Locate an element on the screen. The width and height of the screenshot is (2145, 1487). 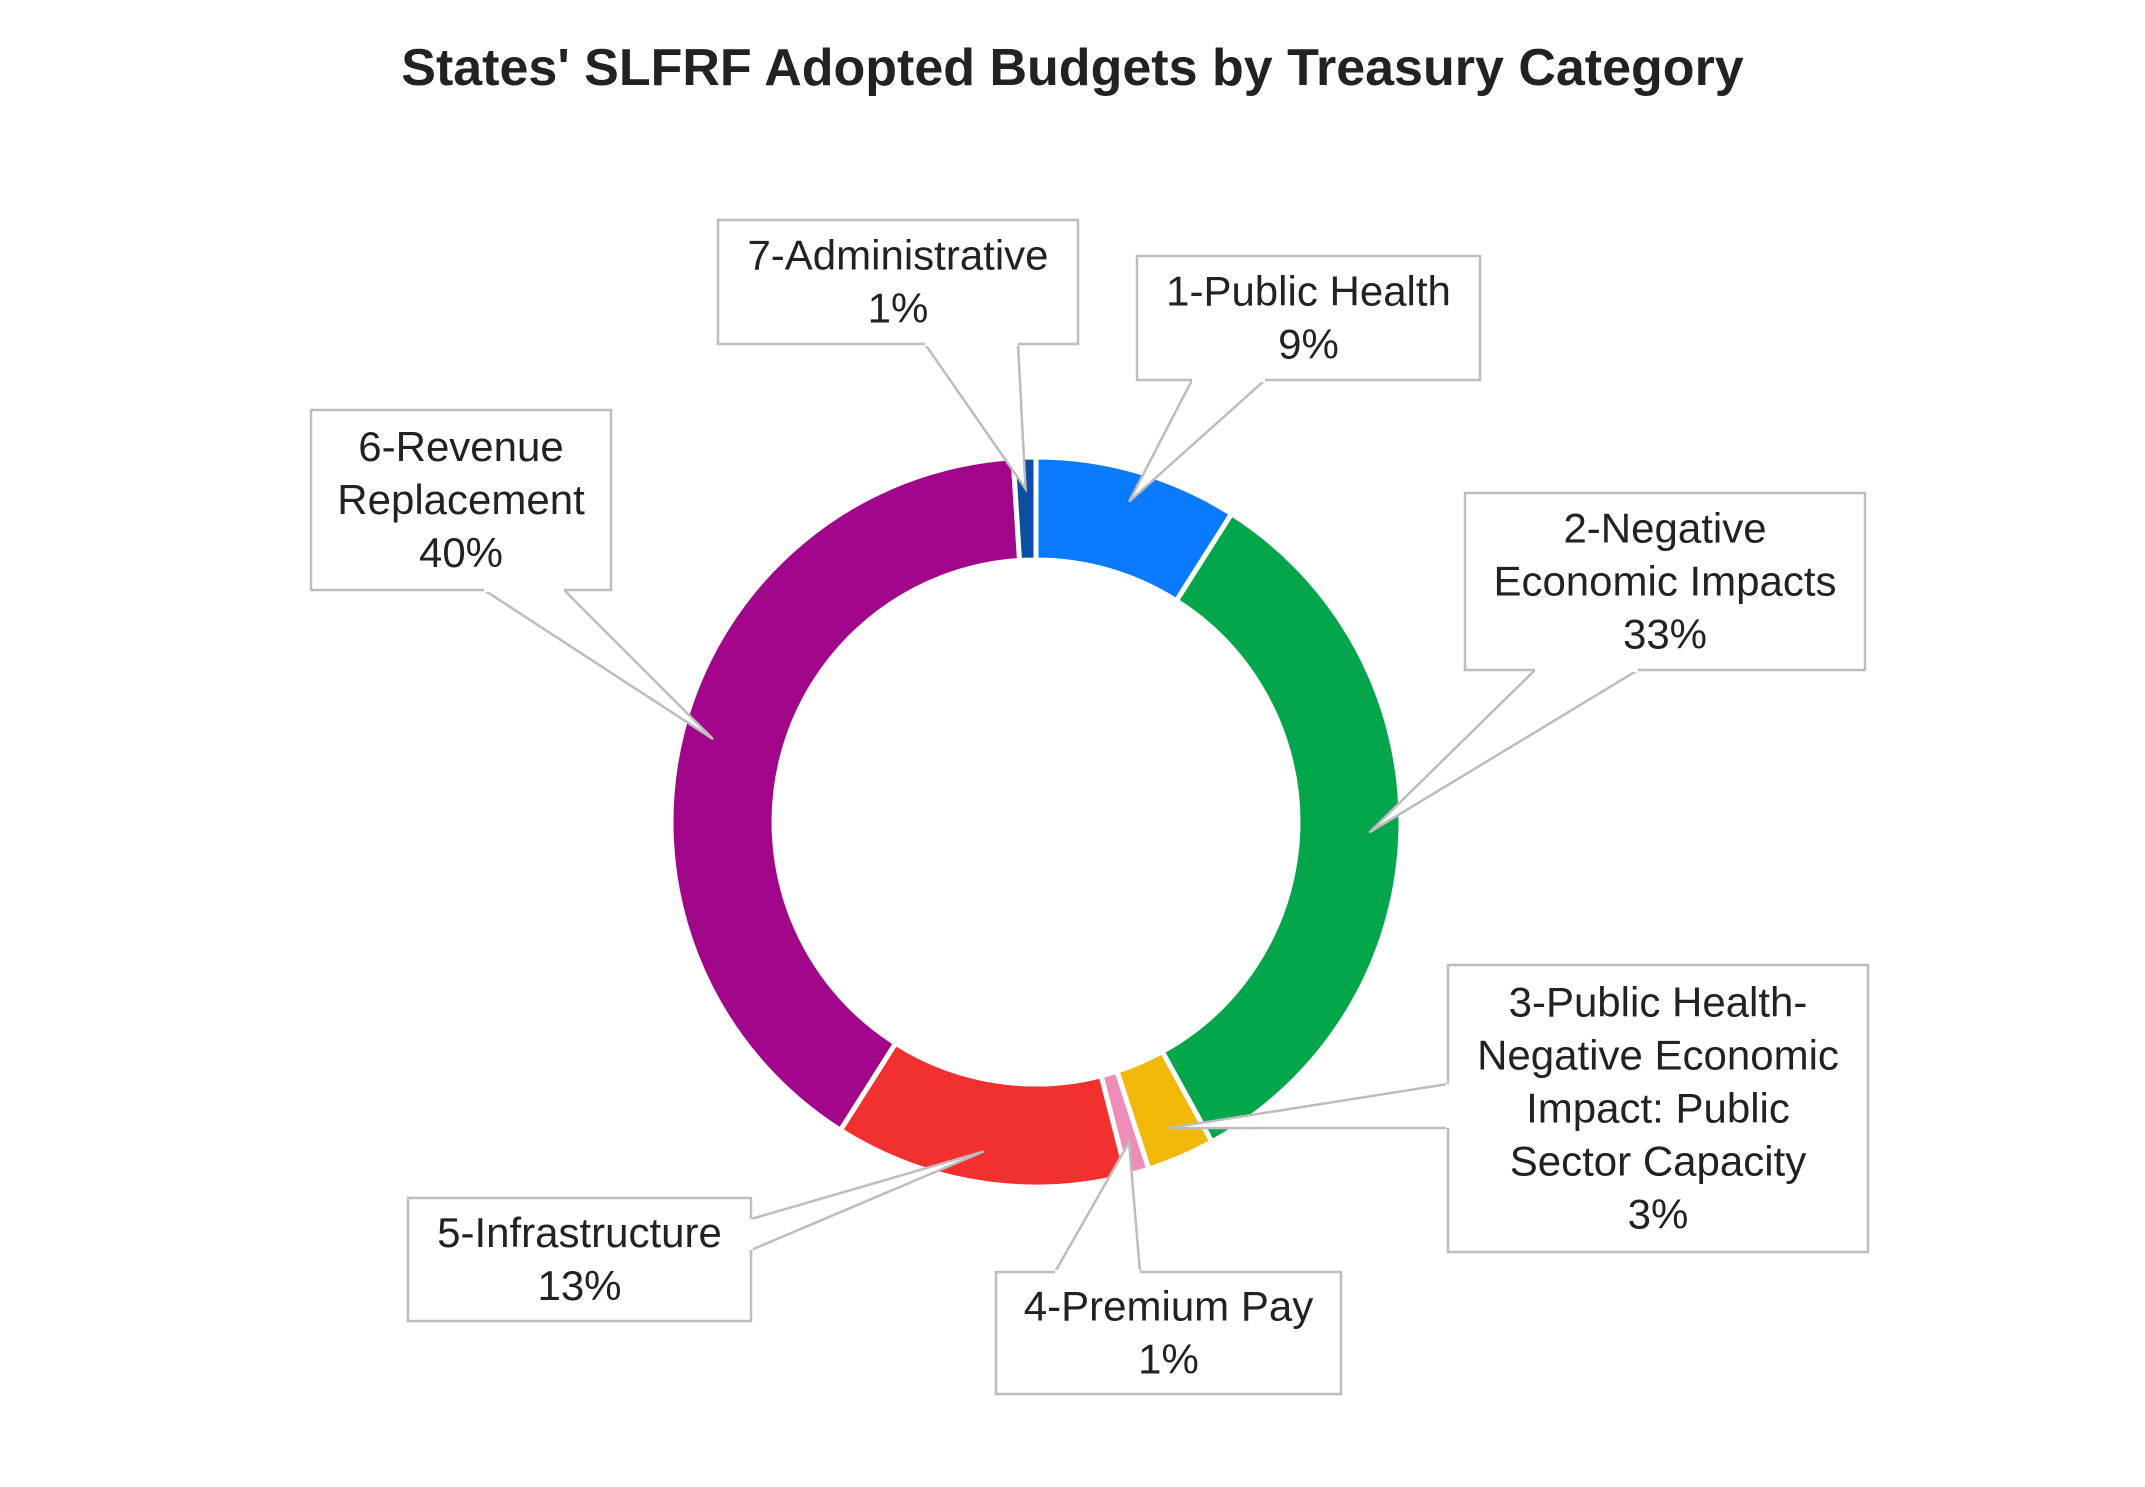
slice-category-label: 2-Negative is located at coordinates (1664, 528).